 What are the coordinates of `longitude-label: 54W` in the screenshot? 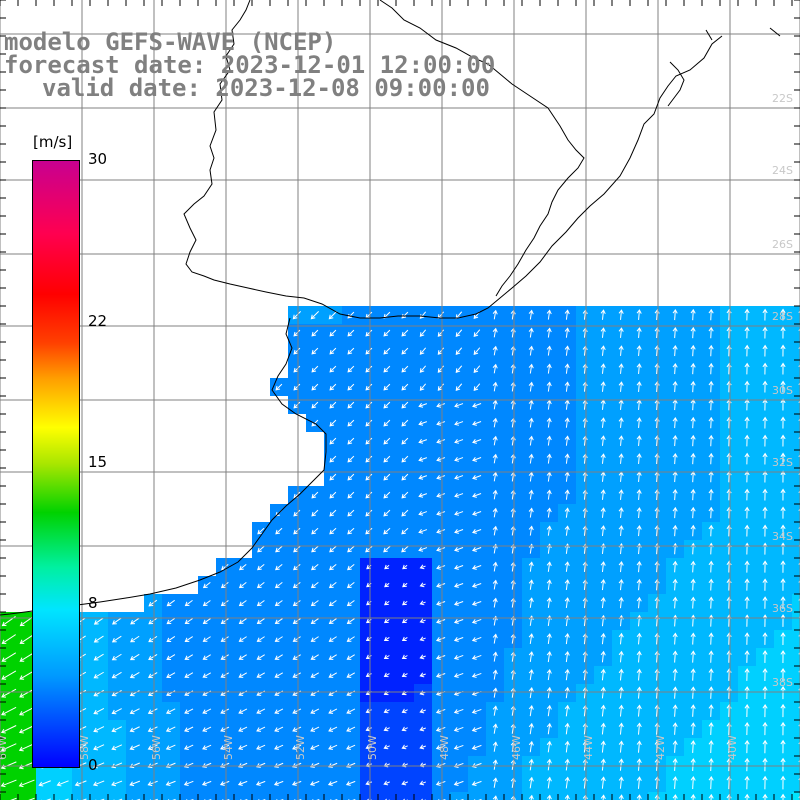 It's located at (228, 747).